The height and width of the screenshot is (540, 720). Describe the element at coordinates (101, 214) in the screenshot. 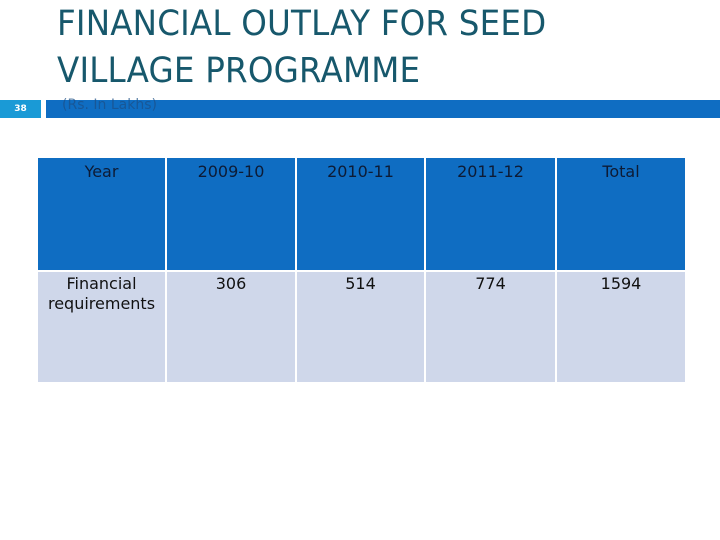

I see `header-cell-year: Year` at that location.